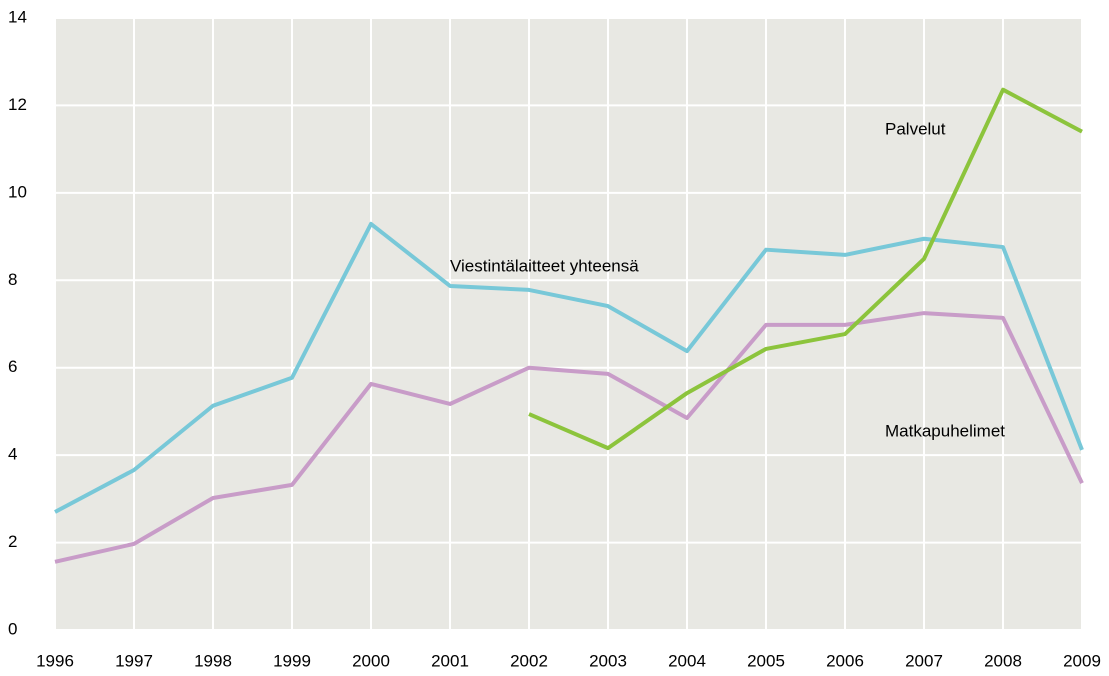 This screenshot has height=676, width=1109. What do you see at coordinates (1003, 660) in the screenshot?
I see `x-tick-label: 2008` at bounding box center [1003, 660].